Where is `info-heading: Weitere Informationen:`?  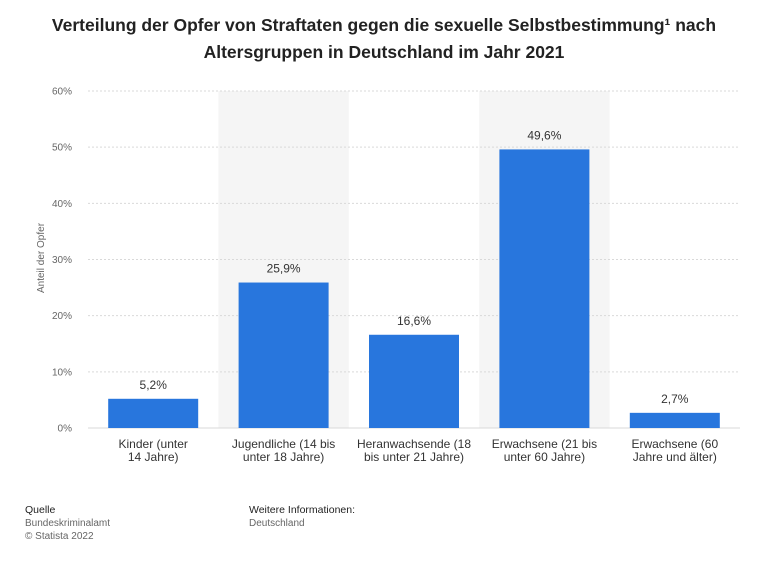 info-heading: Weitere Informationen: is located at coordinates (302, 510).